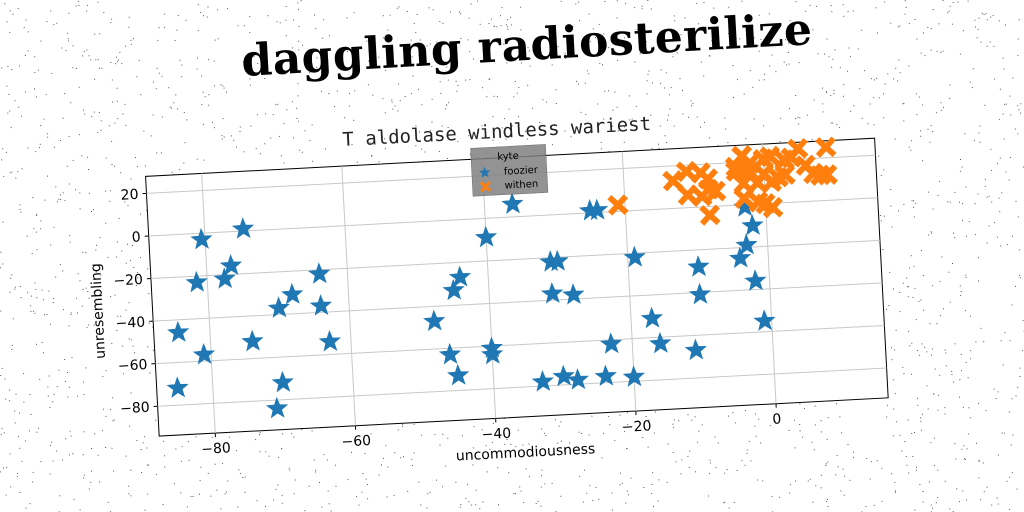 The width and height of the screenshot is (1024, 512). I want to click on withen-point, so click(785, 175).